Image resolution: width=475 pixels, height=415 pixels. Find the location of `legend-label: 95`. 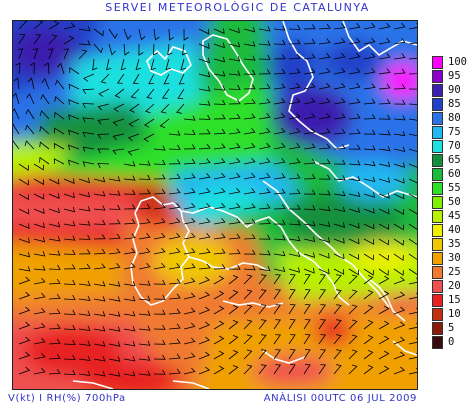

legend-label: 95 is located at coordinates (454, 76).